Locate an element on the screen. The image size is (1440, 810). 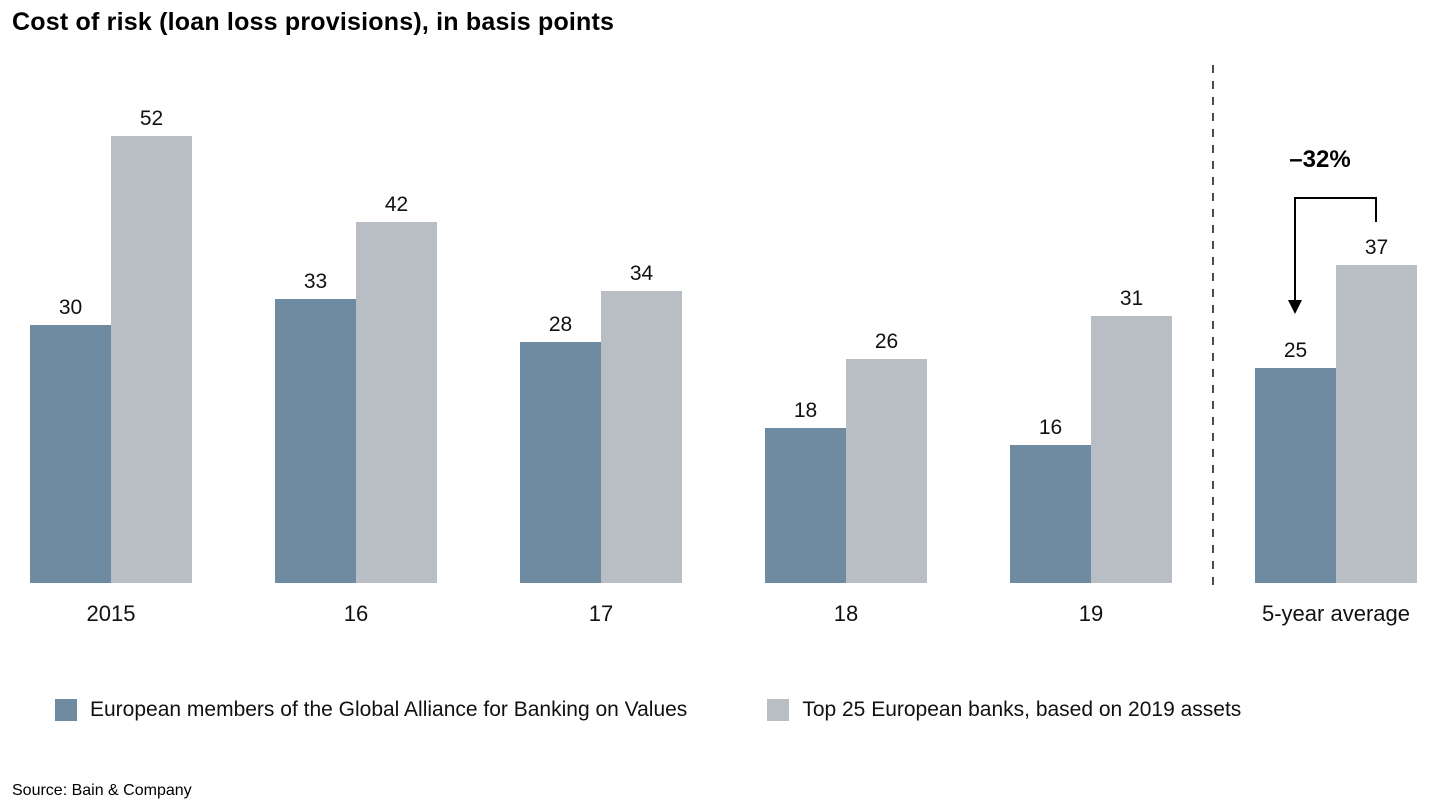
bar-value-label: 34 is located at coordinates (641, 273).